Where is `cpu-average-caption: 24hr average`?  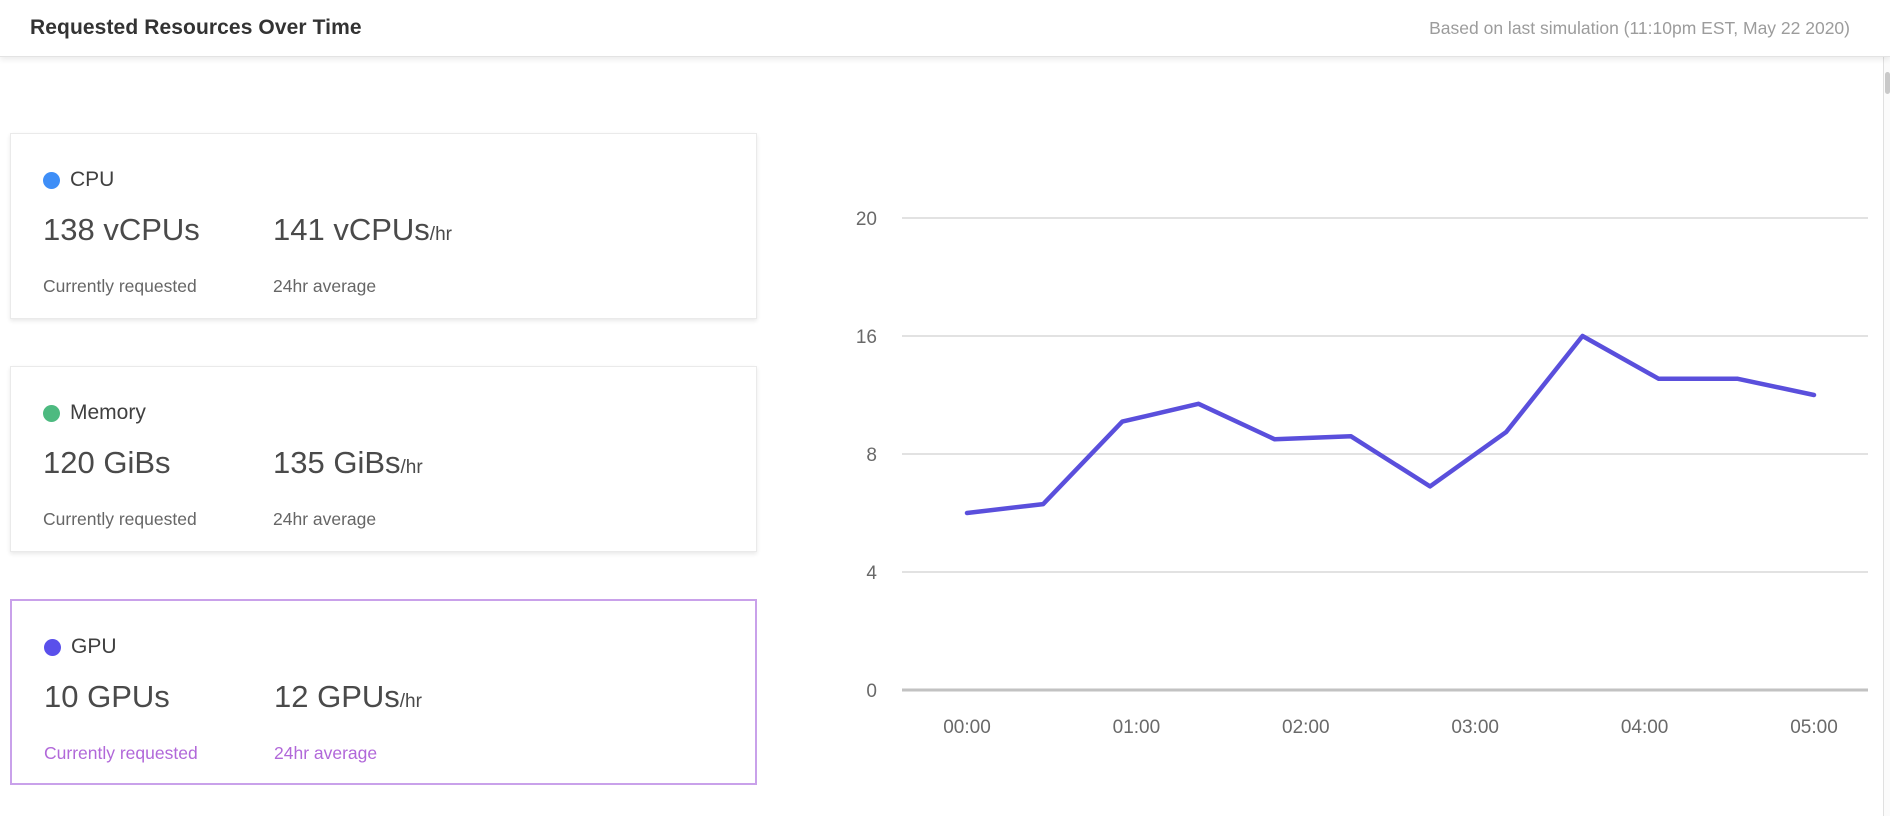
cpu-average-caption: 24hr average is located at coordinates (325, 286).